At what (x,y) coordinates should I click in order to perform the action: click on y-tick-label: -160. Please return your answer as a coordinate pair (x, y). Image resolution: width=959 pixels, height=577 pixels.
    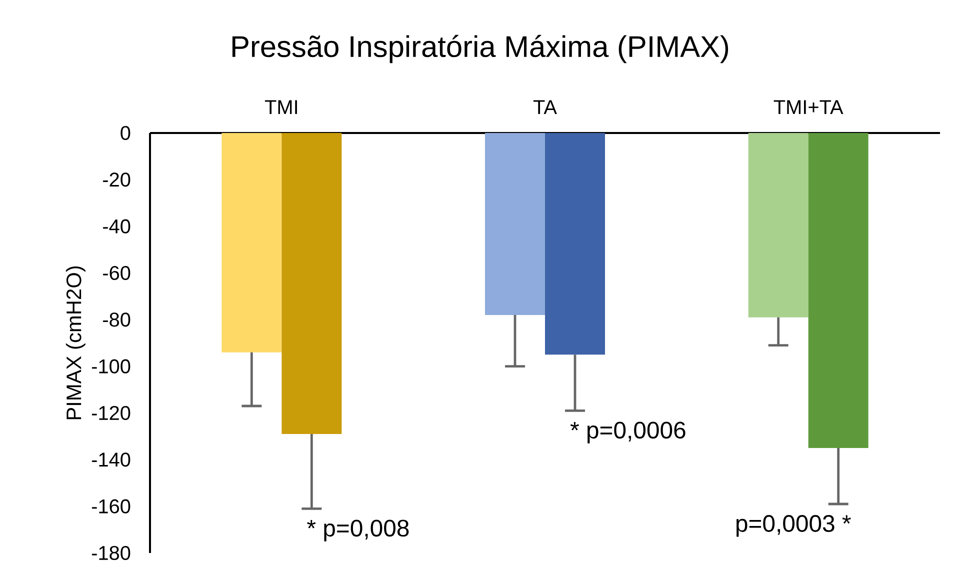
    Looking at the image, I should click on (111, 506).